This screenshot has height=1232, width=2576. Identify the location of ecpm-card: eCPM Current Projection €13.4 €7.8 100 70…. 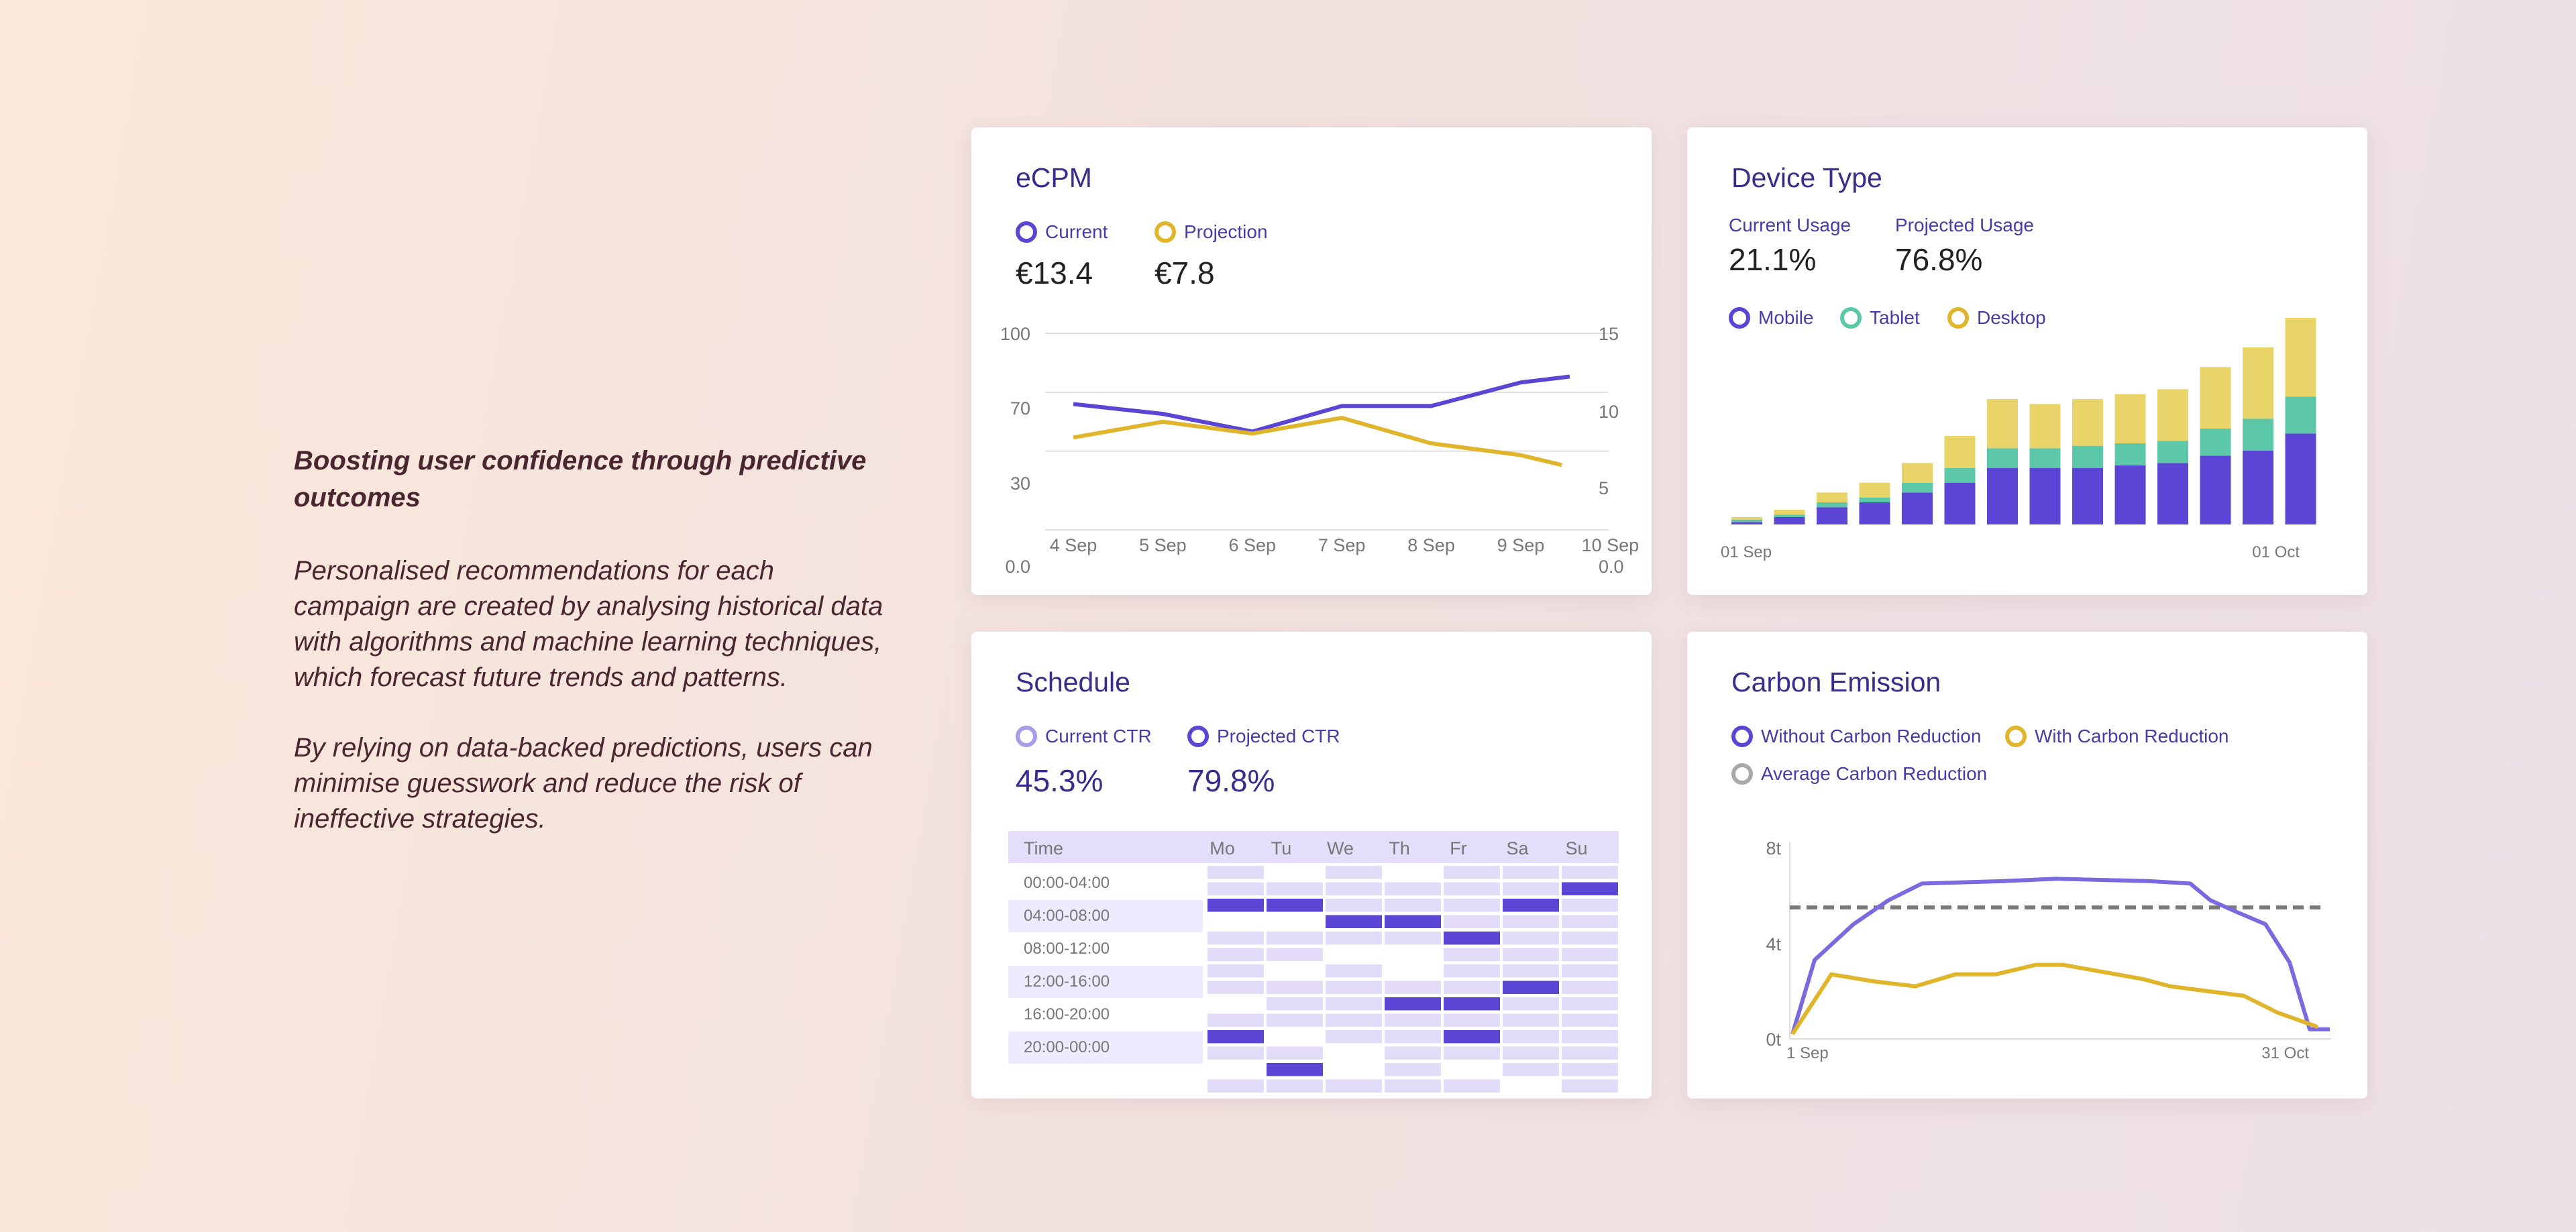
(1311, 361).